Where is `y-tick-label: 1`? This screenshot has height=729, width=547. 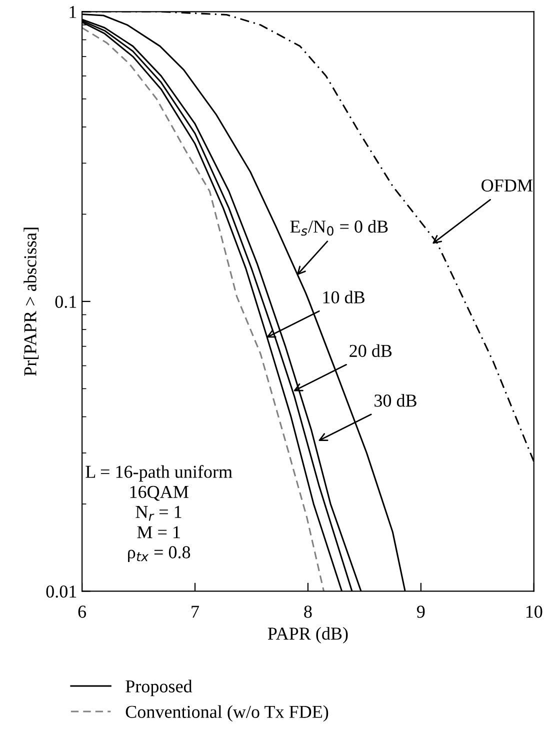
y-tick-label: 1 is located at coordinates (73, 12).